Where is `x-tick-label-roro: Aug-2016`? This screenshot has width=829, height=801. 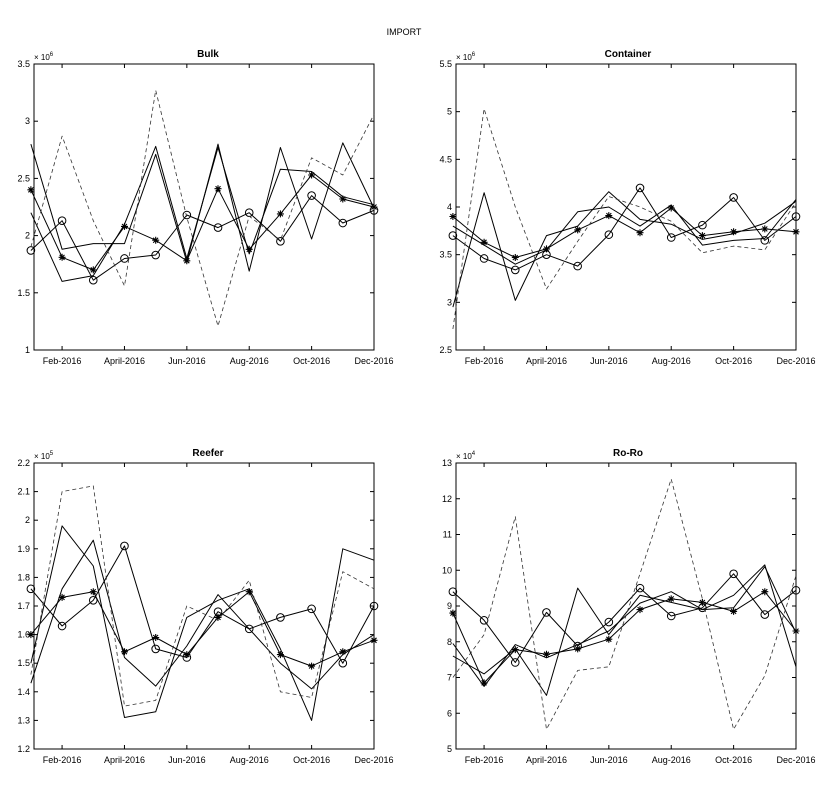
x-tick-label-roro: Aug-2016 is located at coordinates (671, 760).